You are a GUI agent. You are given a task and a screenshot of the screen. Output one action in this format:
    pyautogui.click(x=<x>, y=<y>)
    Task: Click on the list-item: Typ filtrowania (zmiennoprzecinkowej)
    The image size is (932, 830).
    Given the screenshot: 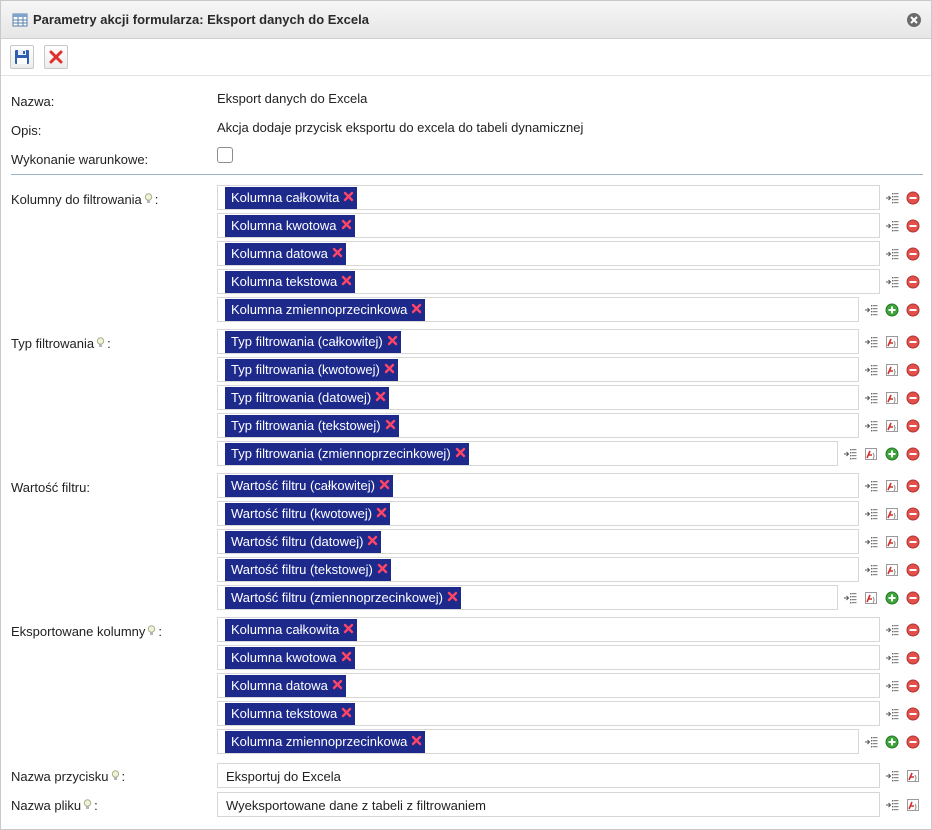 What is the action you would take?
    pyautogui.click(x=527, y=453)
    